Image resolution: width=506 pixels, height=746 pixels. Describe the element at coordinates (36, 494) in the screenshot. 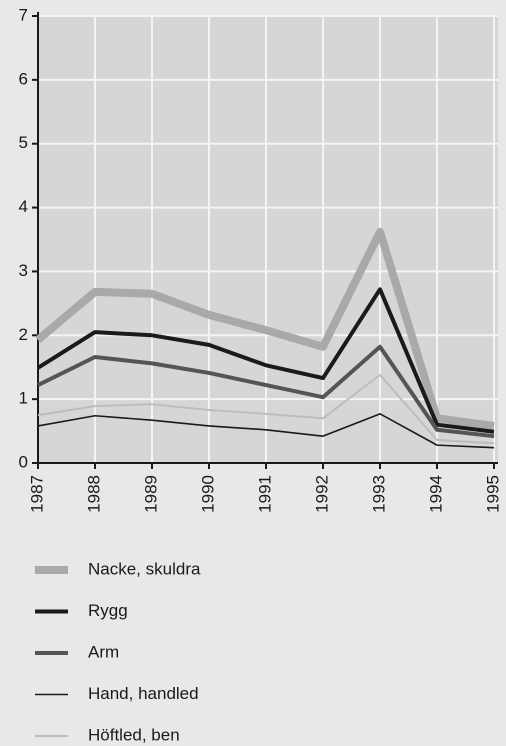

I see `x-tick-label: 1987` at that location.